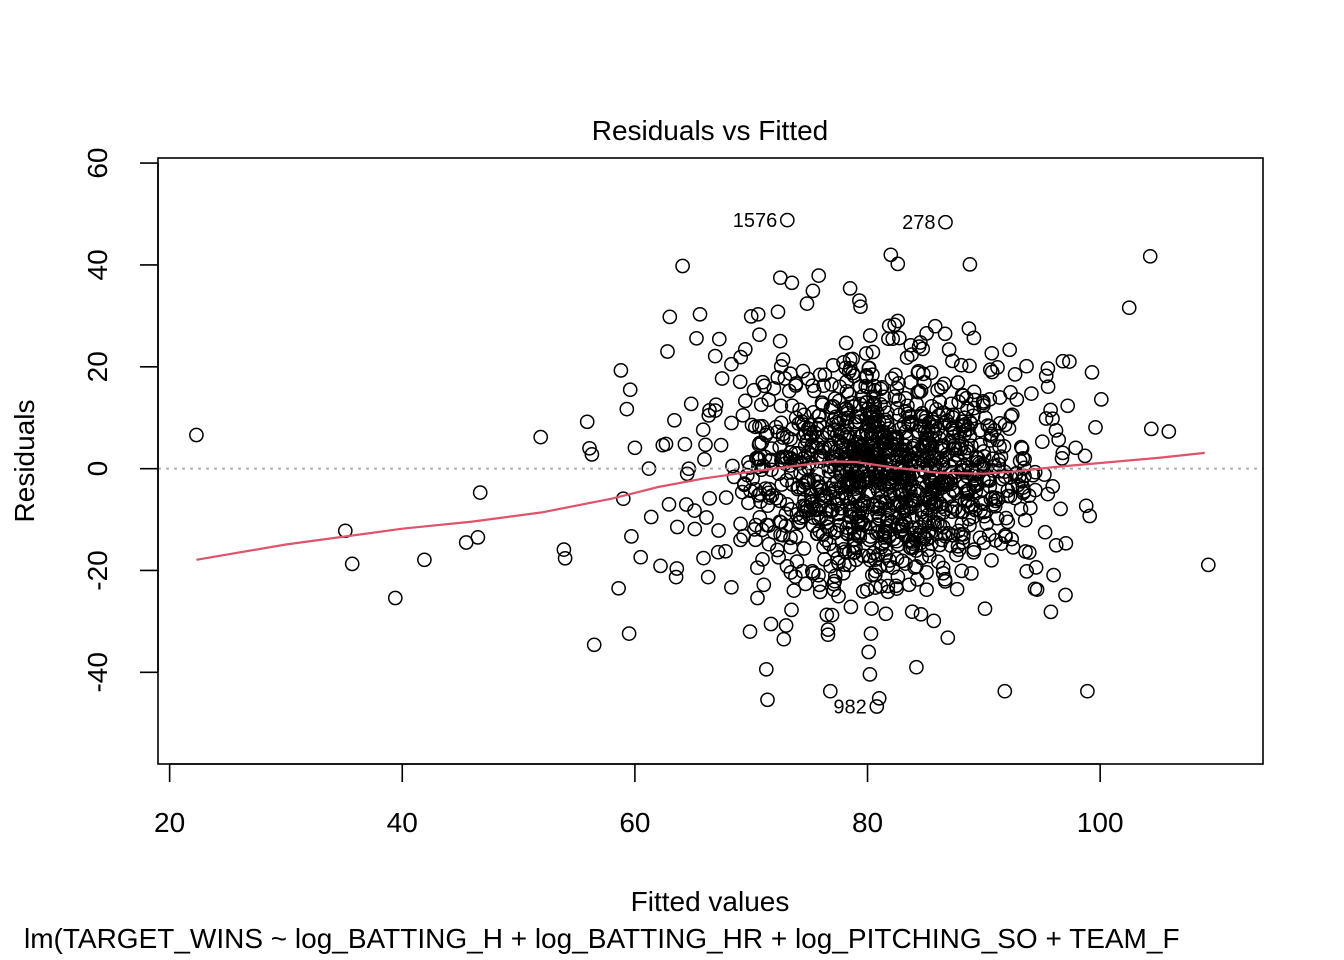  Describe the element at coordinates (1100, 822) in the screenshot. I see `x-tick-label: 100` at that location.